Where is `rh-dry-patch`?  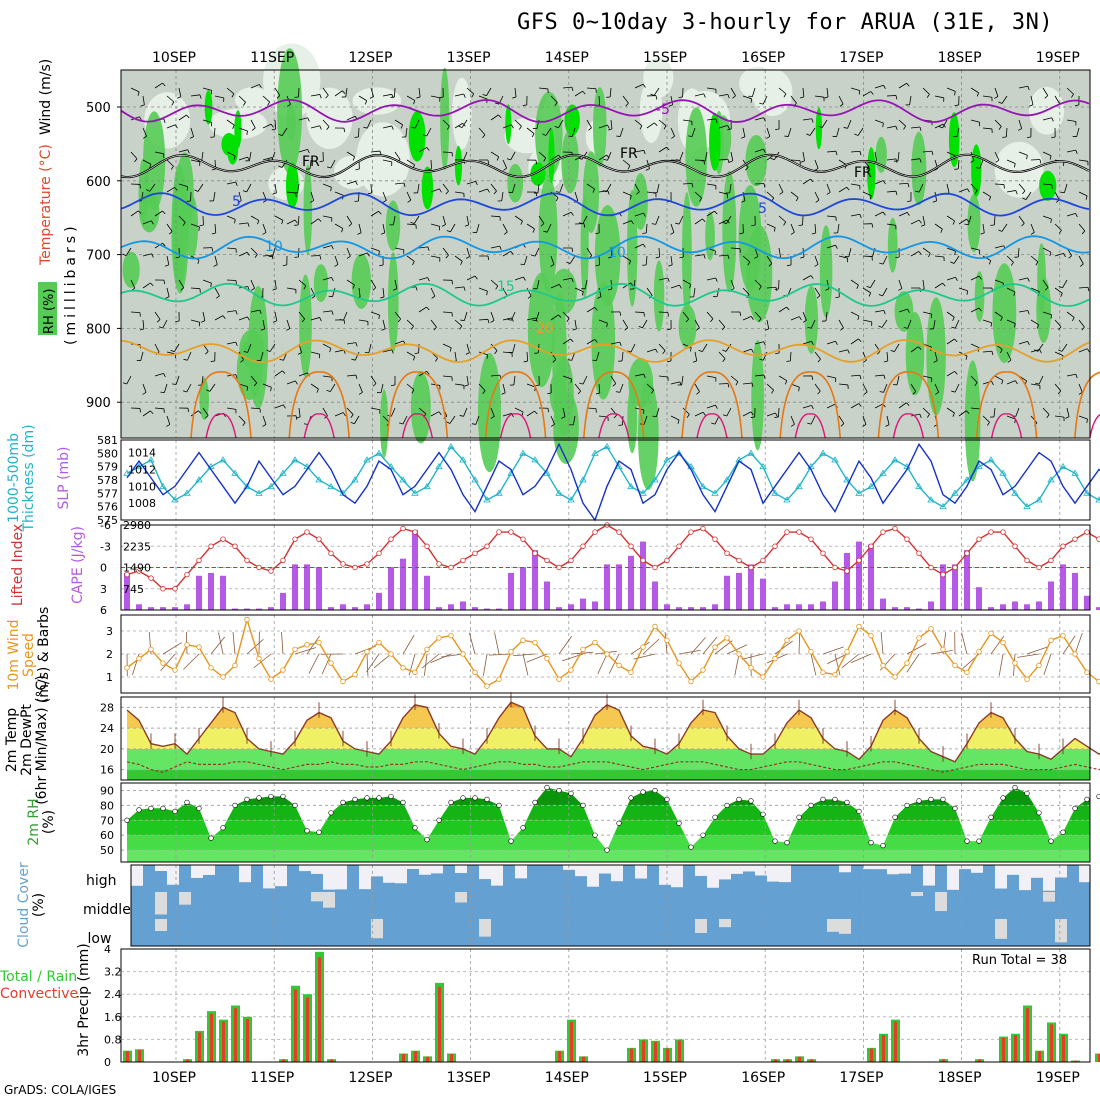 rh-dry-patch is located at coordinates (252, 100).